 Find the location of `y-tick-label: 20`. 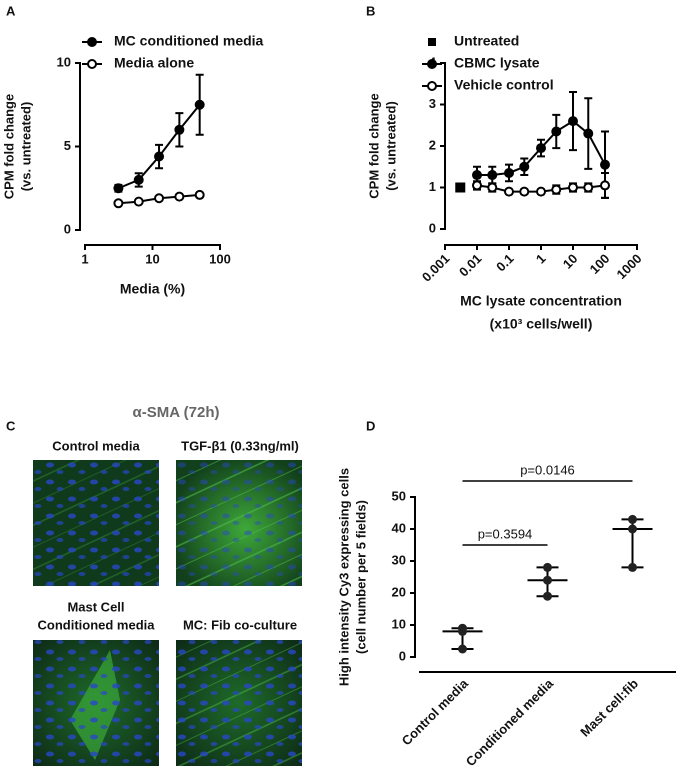

y-tick-label: 20 is located at coordinates (399, 591).